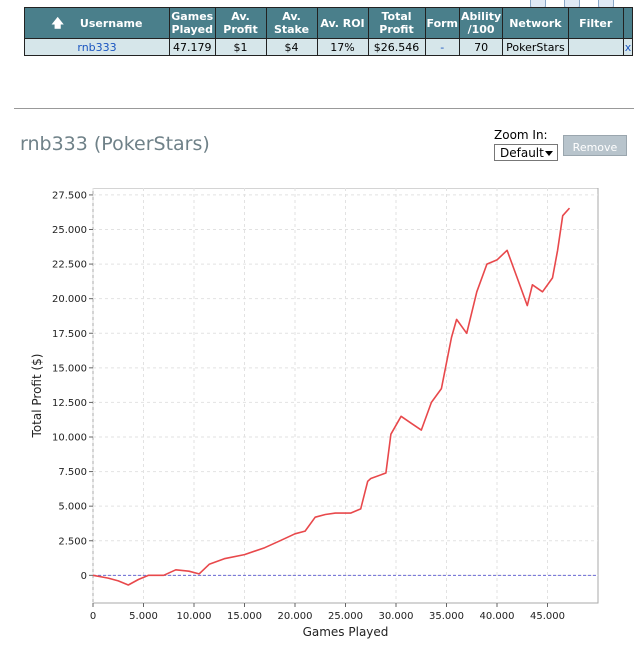 This screenshot has height=650, width=642. Describe the element at coordinates (345, 616) in the screenshot. I see `x-tick-label: 25.000` at that location.